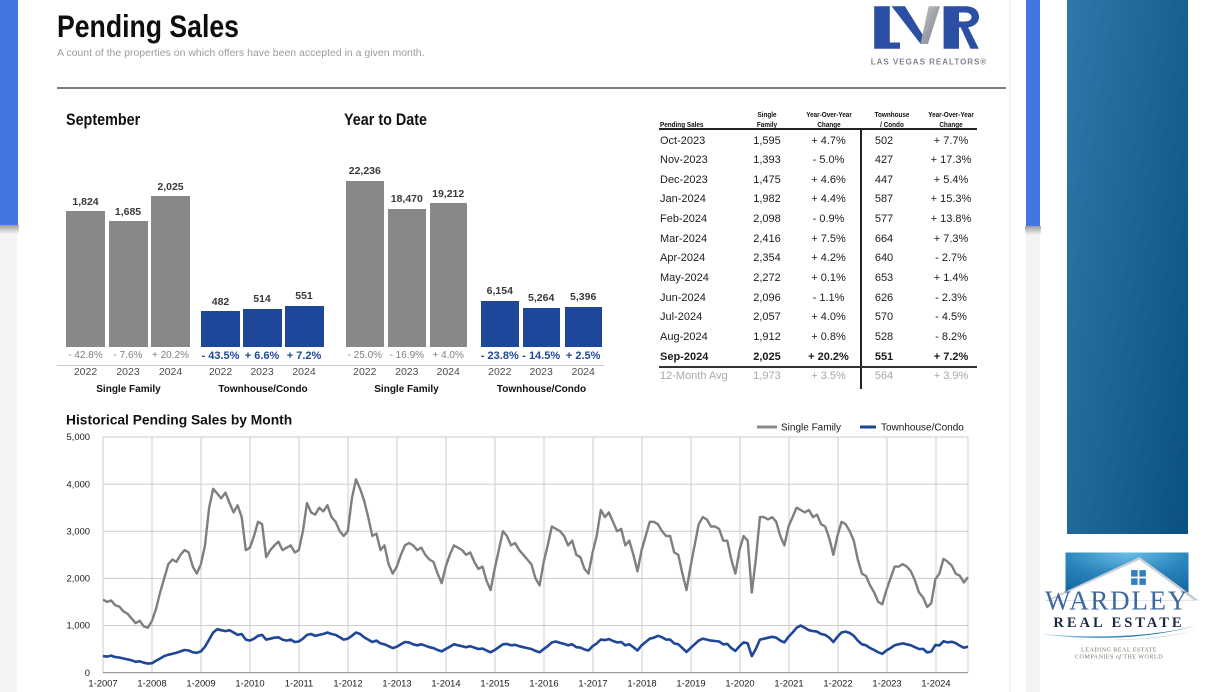 This screenshot has width=1230, height=692. Describe the element at coordinates (78, 483) in the screenshot. I see `svg-text: 4,000` at that location.